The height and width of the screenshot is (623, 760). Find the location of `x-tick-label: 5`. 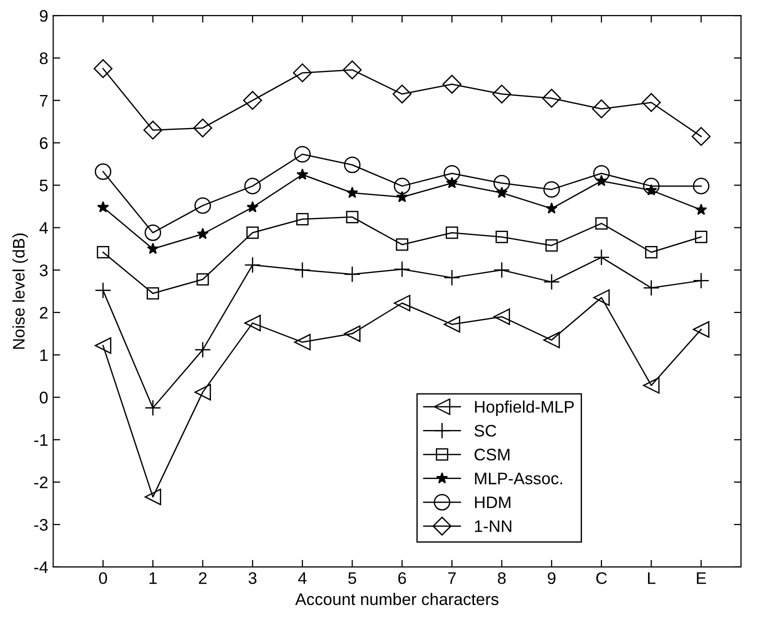

x-tick-label: 5 is located at coordinates (352, 578).